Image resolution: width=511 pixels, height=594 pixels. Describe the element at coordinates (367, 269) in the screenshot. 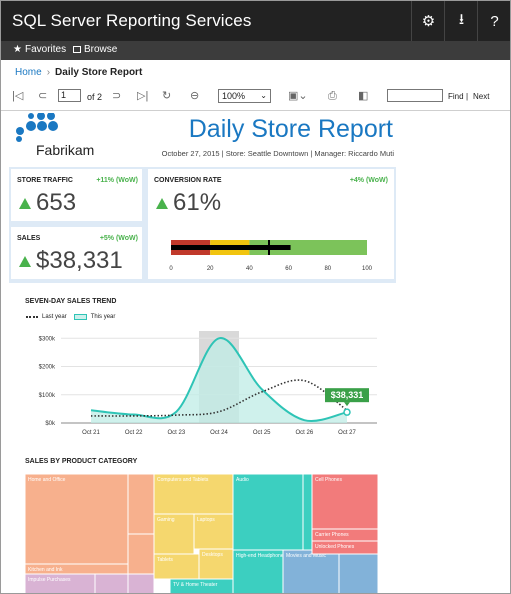

I see `gauge-tick-label: 100` at that location.